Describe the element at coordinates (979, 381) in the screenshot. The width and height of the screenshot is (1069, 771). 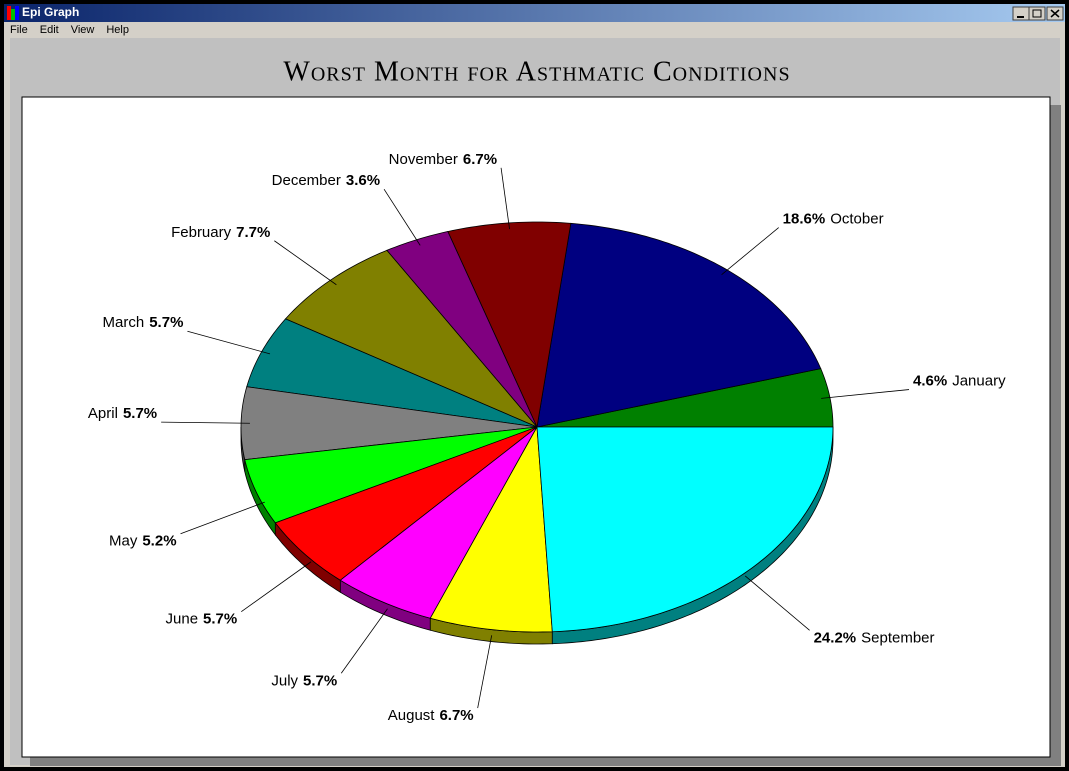
I see `slice-category: January` at that location.